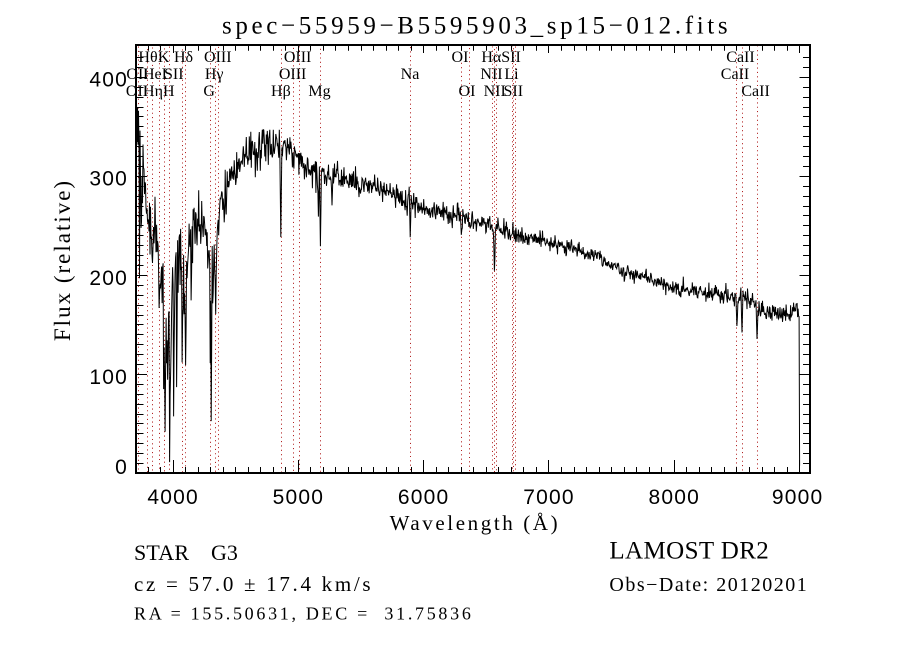 The image size is (900, 650). Describe the element at coordinates (675, 497) in the screenshot. I see `svg-text: 8000` at that location.